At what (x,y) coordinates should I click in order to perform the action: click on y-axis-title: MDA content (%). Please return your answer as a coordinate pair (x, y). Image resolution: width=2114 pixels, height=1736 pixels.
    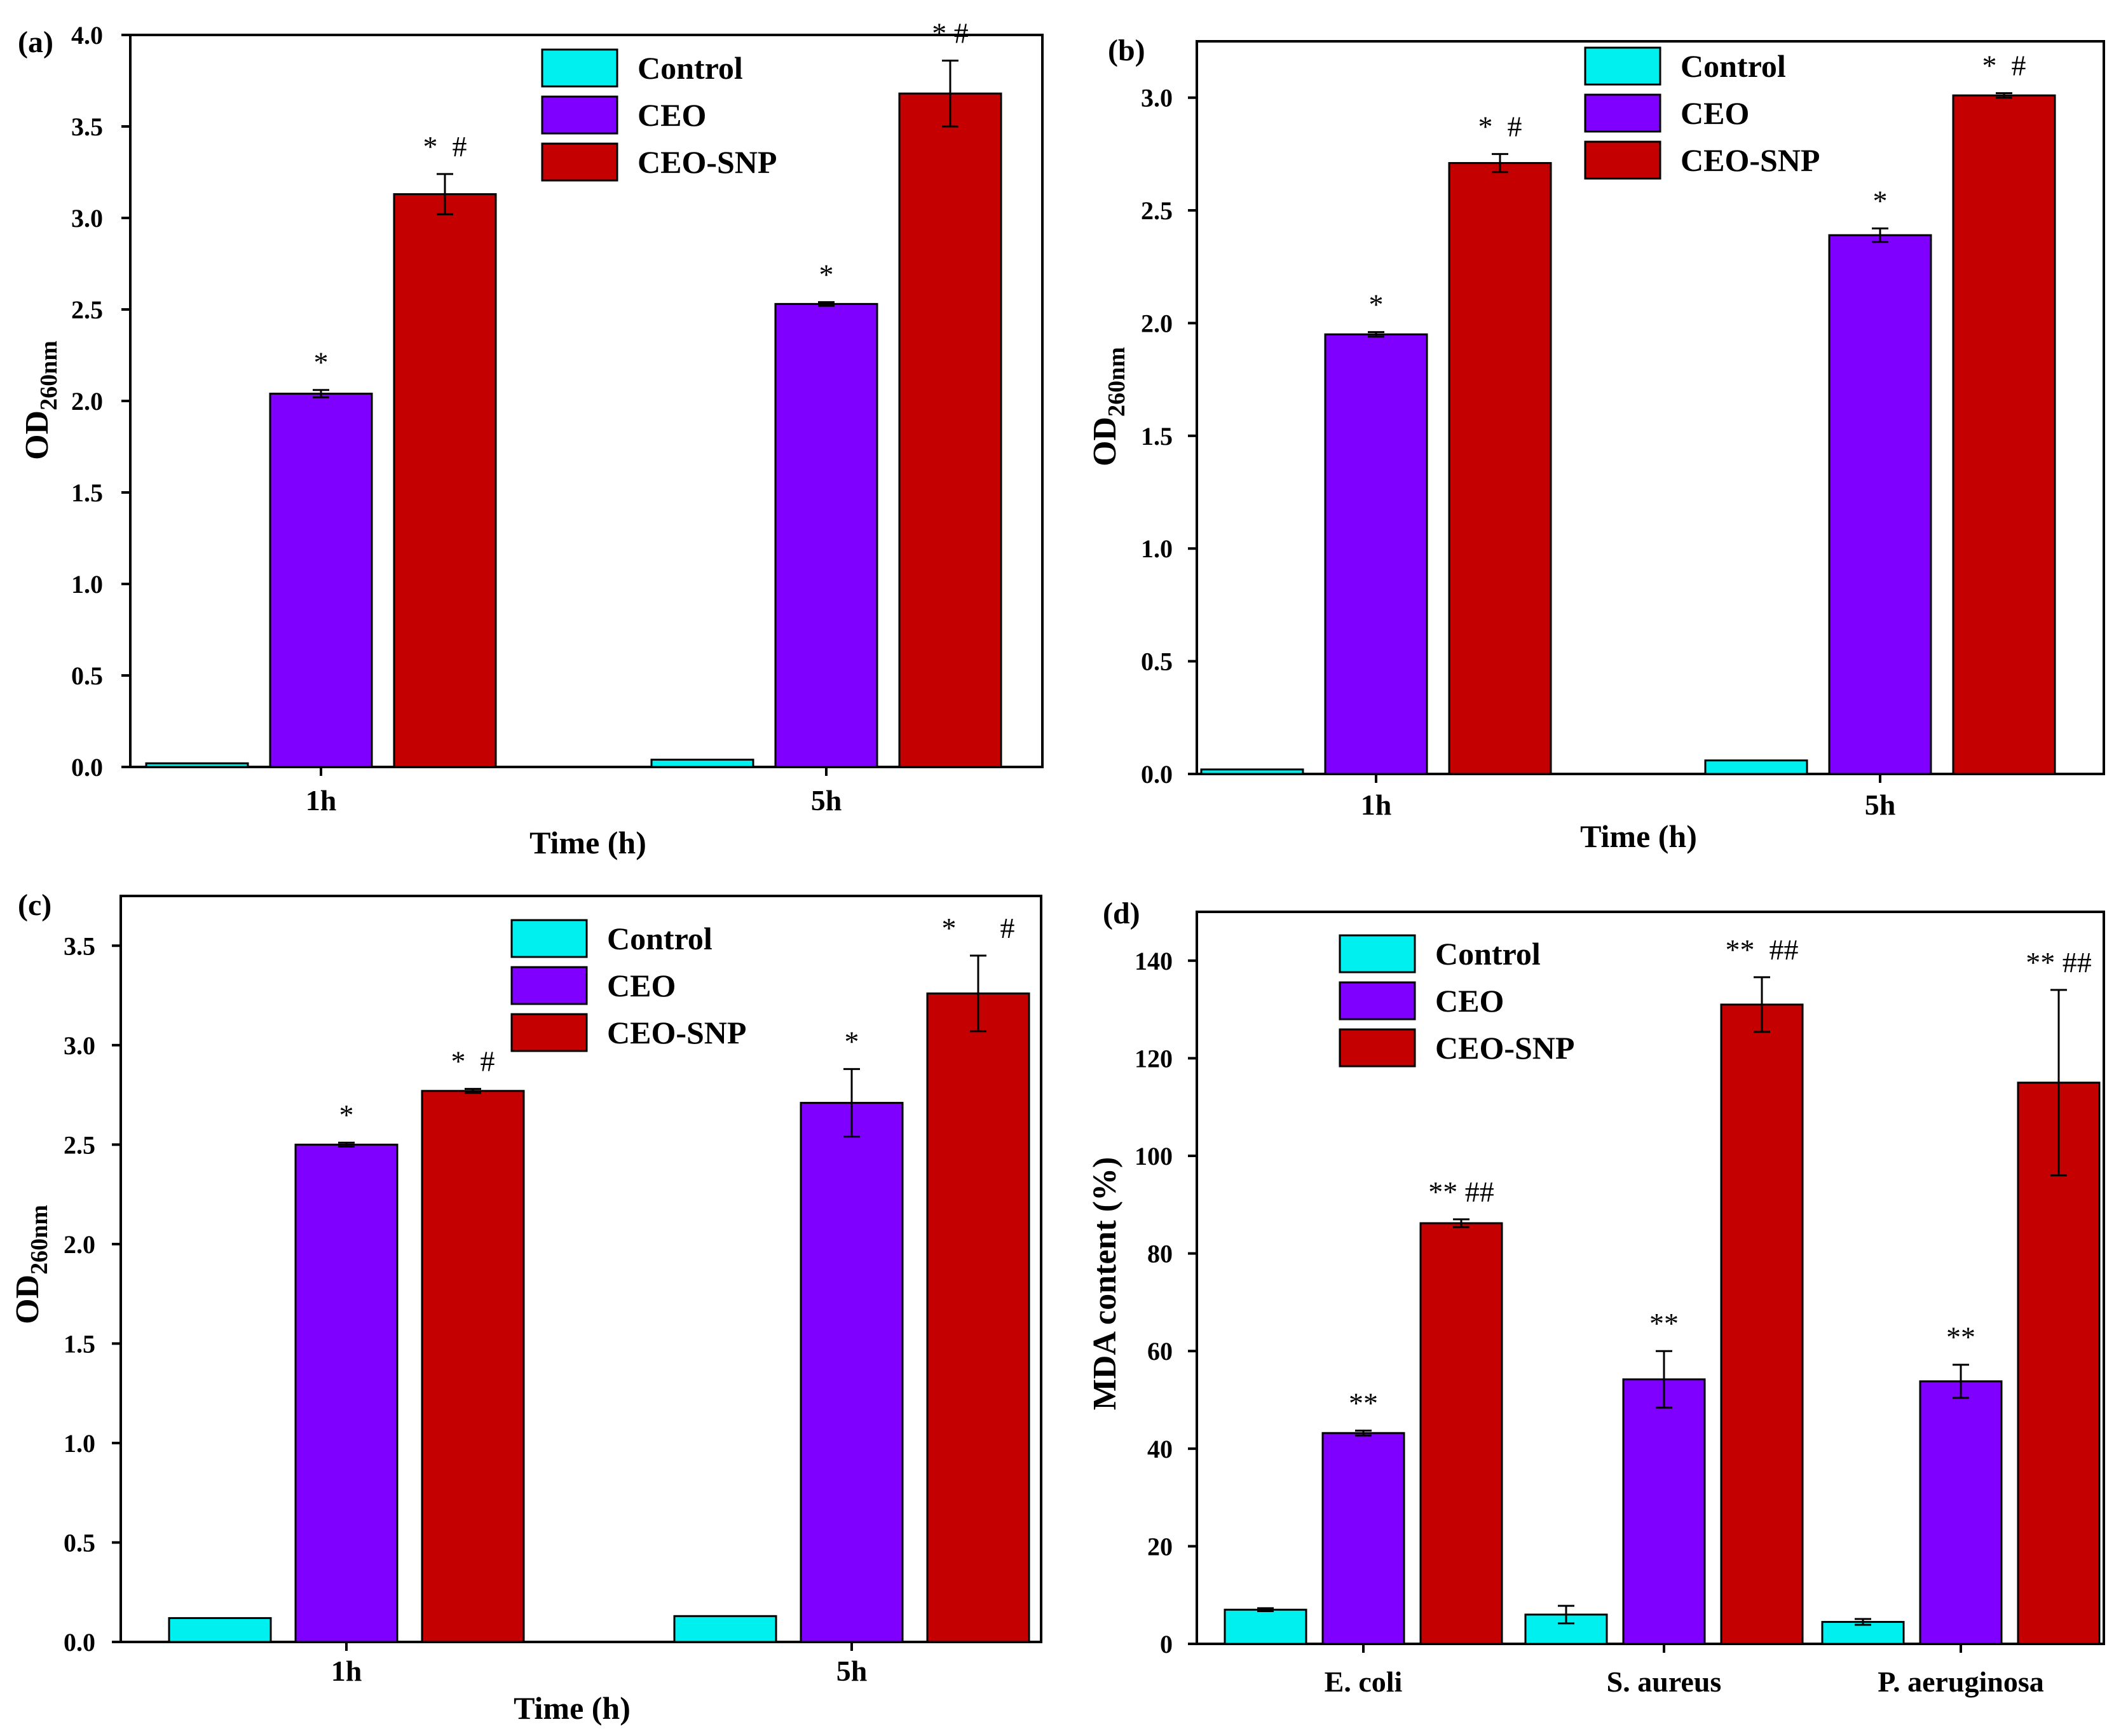
    Looking at the image, I should click on (1105, 1284).